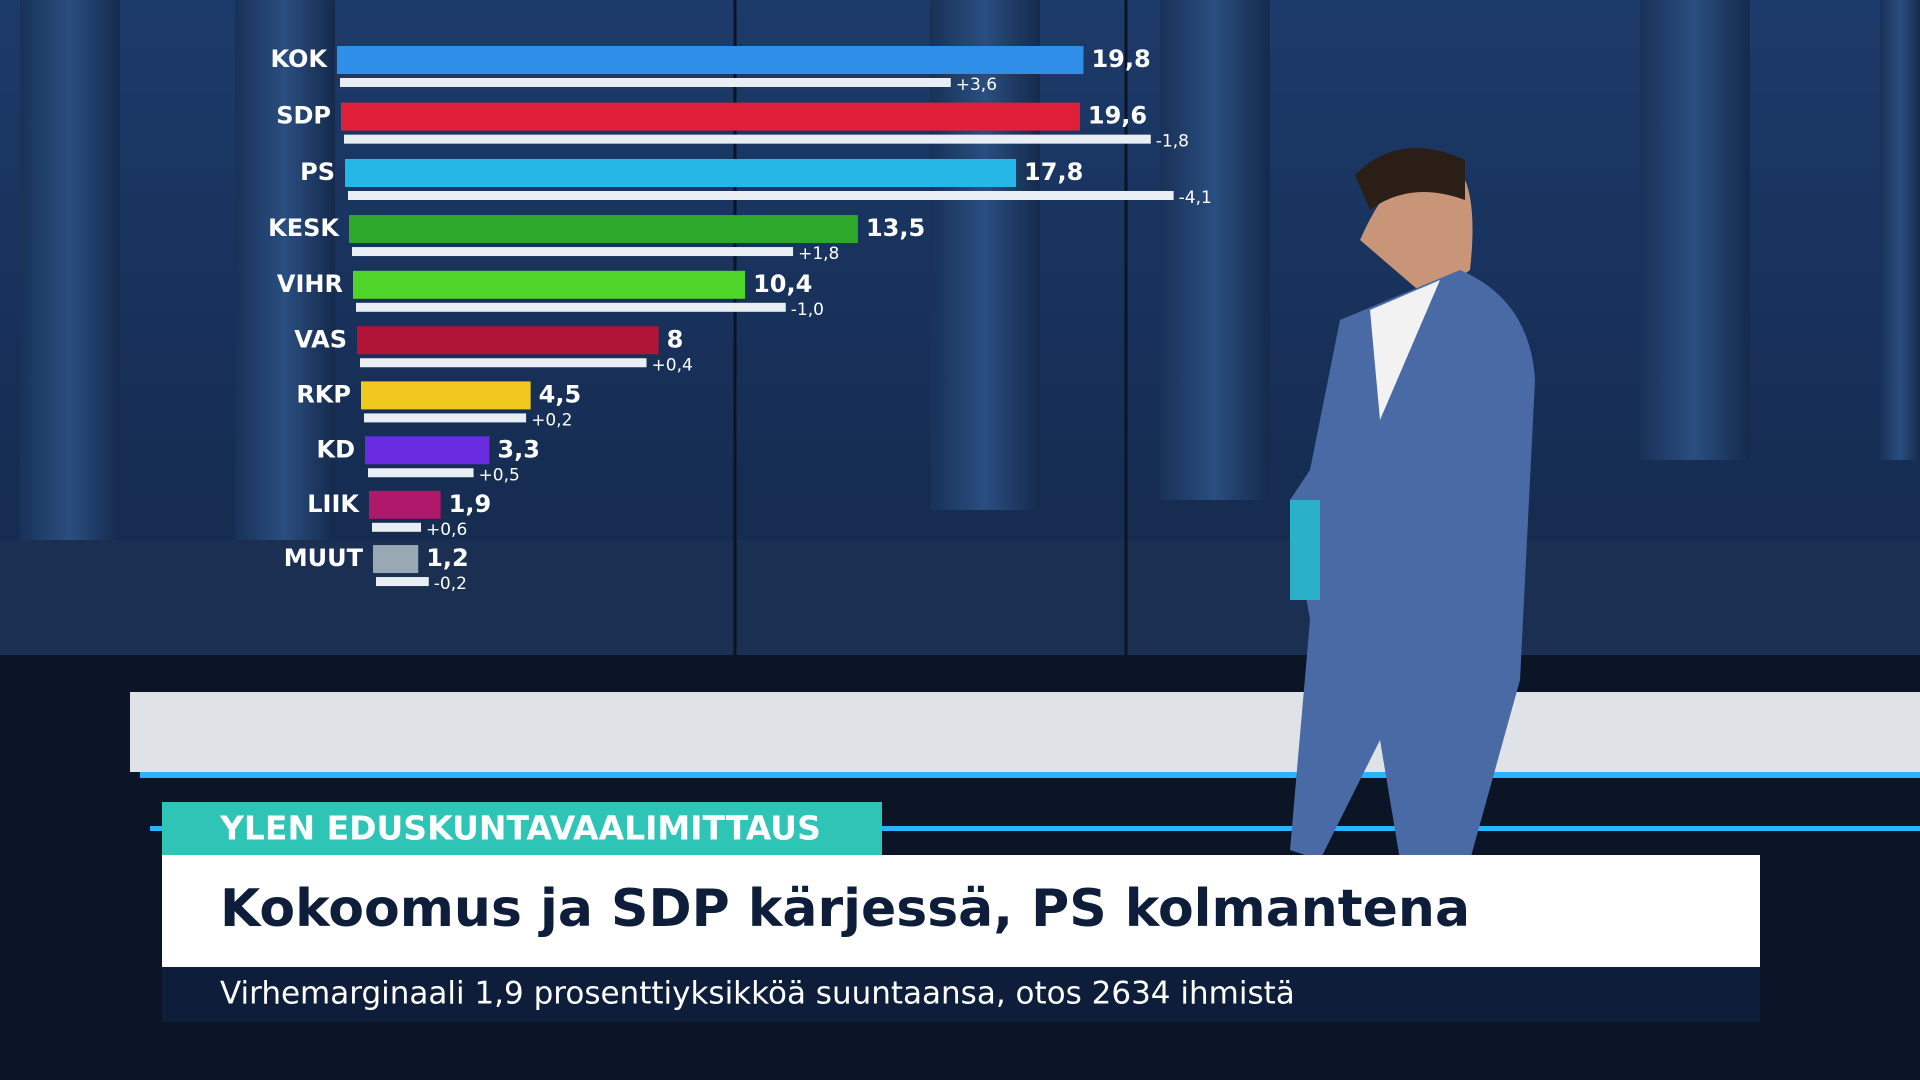  I want to click on presenter, so click(1412, 504).